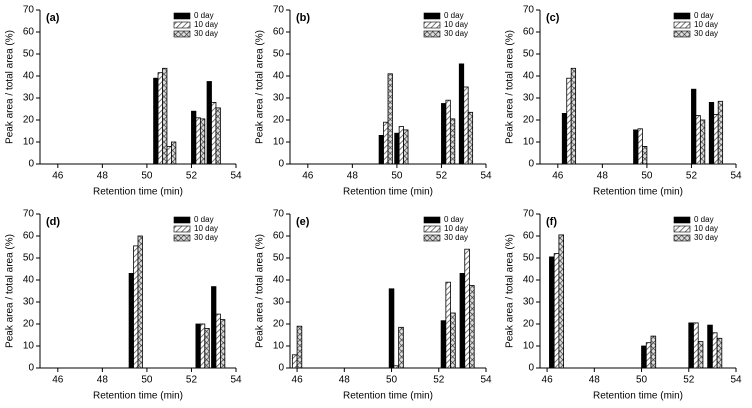 The width and height of the screenshot is (752, 408). I want to click on y-tick-label: 50, so click(529, 54).